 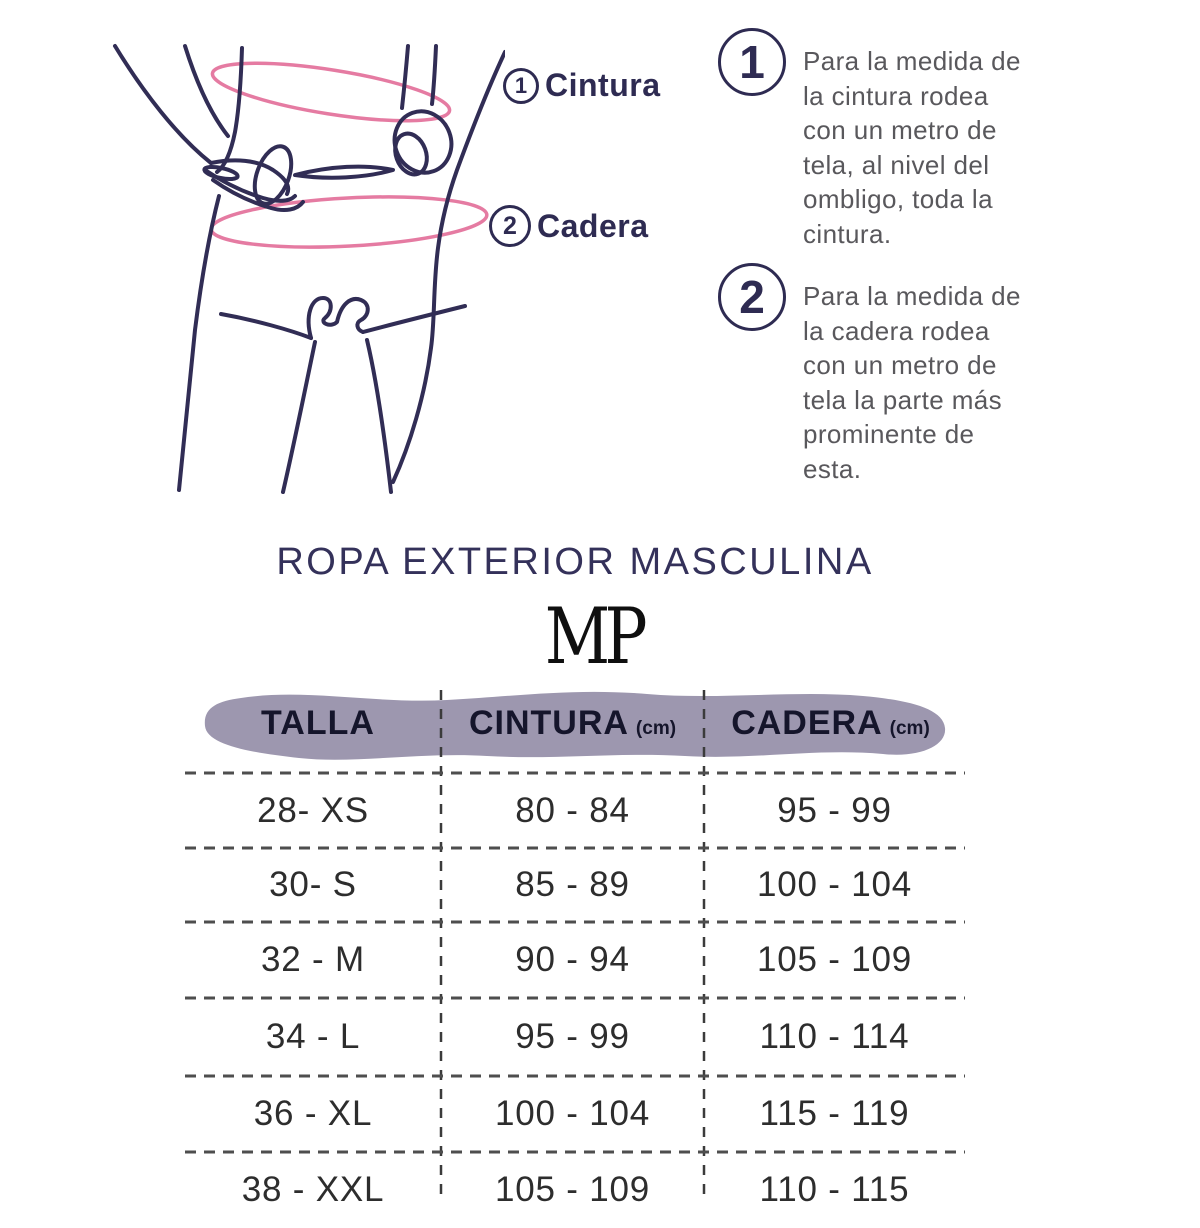 I want to click on brand-logo-text: MP, so click(x=596, y=637).